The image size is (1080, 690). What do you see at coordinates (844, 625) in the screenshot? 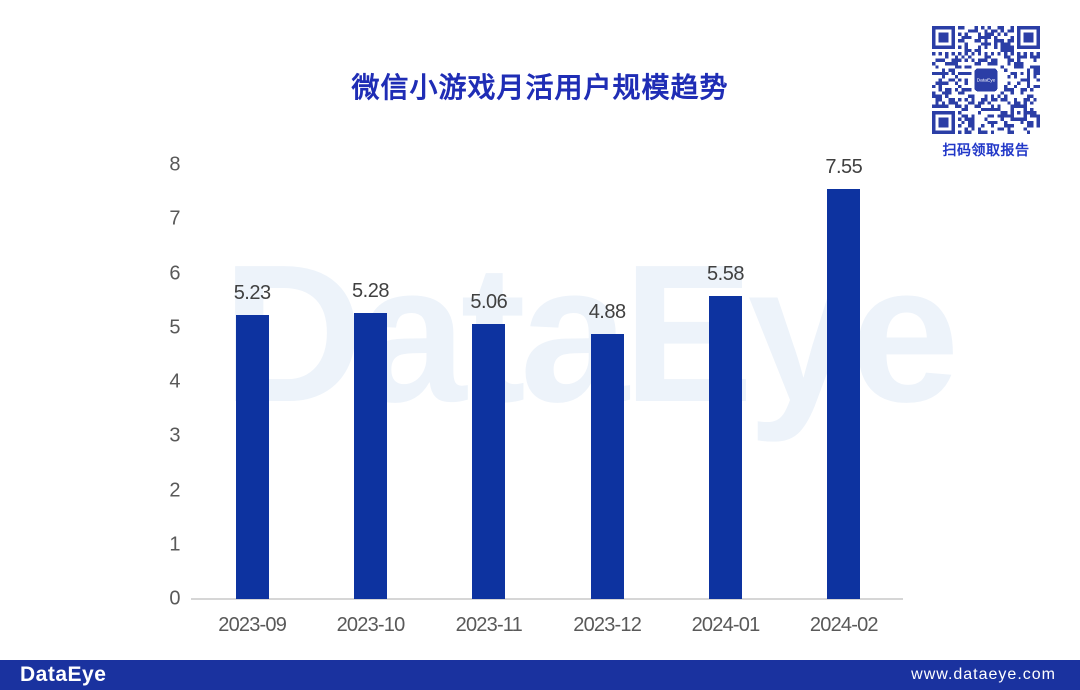
I see `x-tick-label: 2024-02` at bounding box center [844, 625].